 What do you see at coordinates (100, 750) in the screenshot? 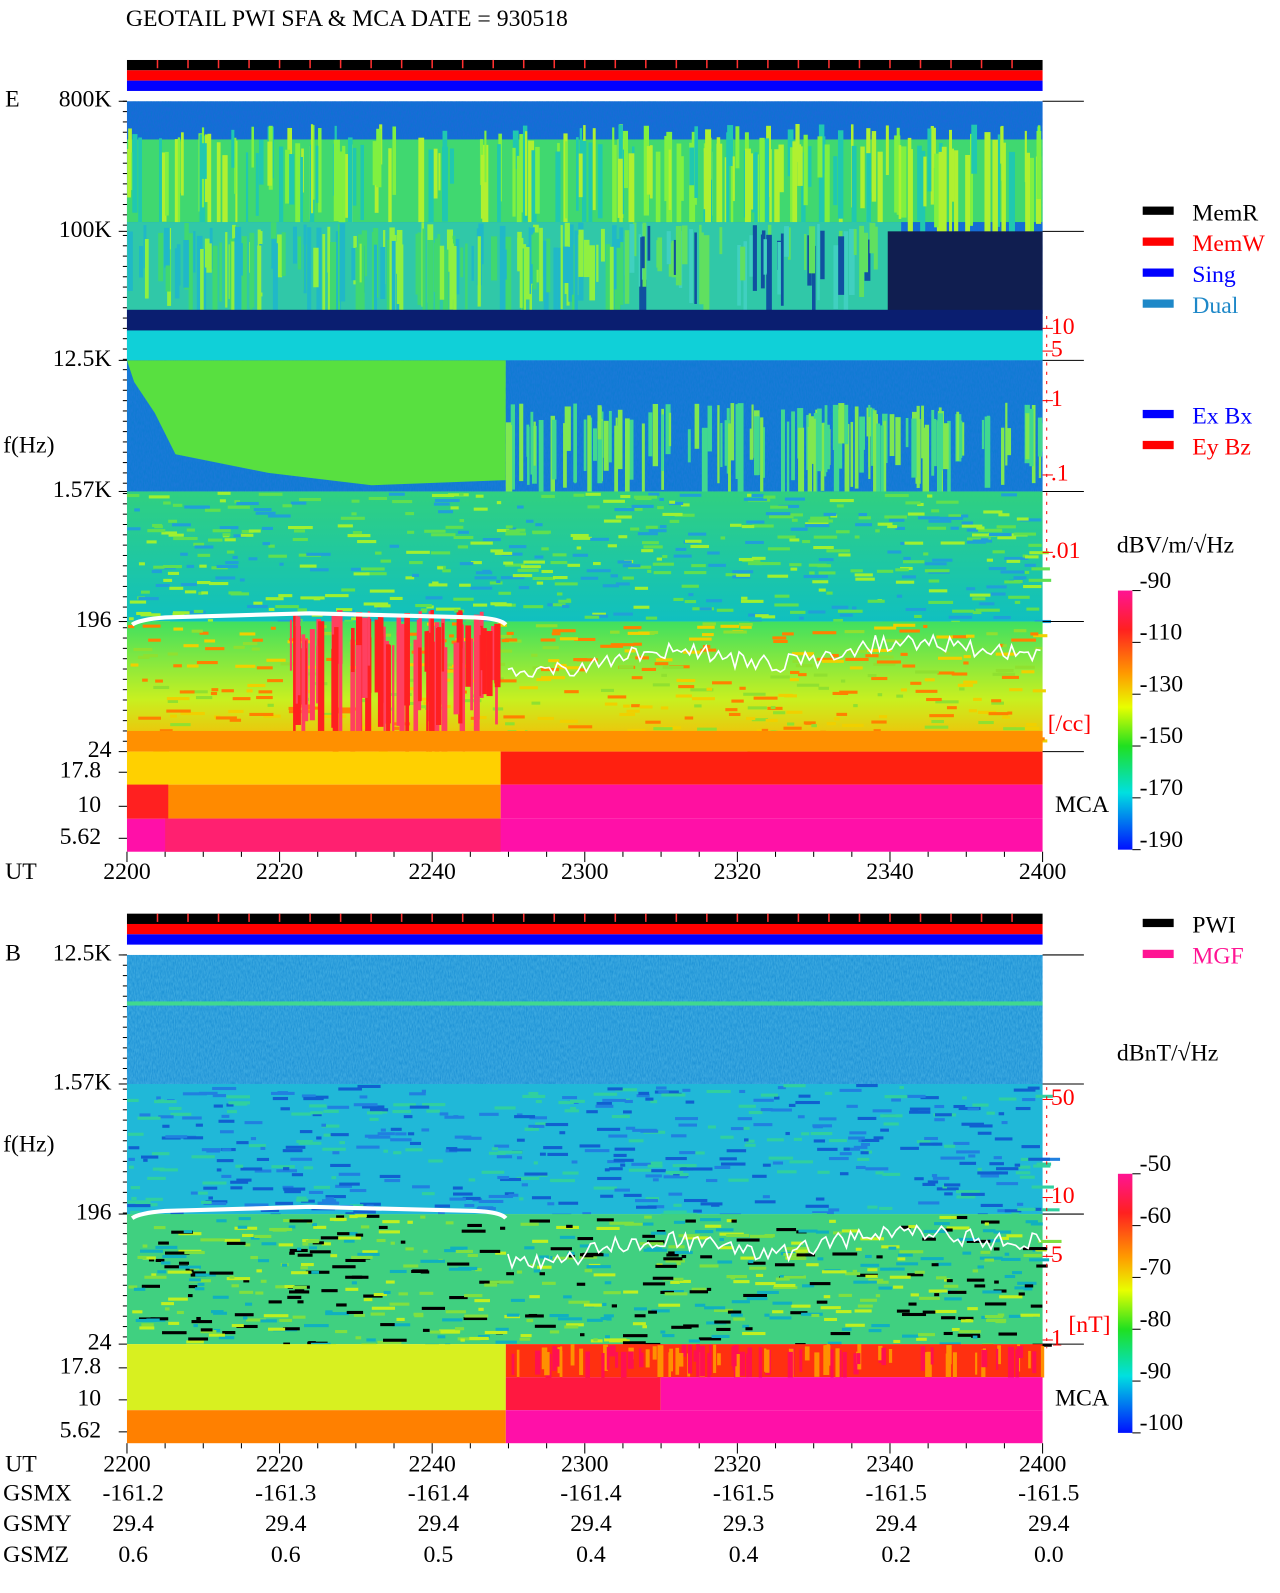
I see `y-tick-label: 24` at bounding box center [100, 750].